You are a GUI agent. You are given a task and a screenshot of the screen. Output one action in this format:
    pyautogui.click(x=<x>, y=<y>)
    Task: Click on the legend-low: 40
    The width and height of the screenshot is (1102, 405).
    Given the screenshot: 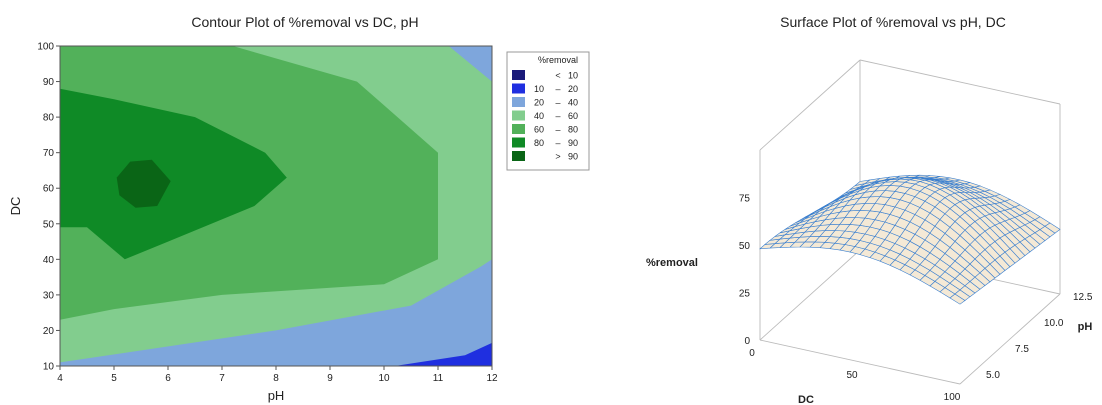 What is the action you would take?
    pyautogui.click(x=539, y=116)
    